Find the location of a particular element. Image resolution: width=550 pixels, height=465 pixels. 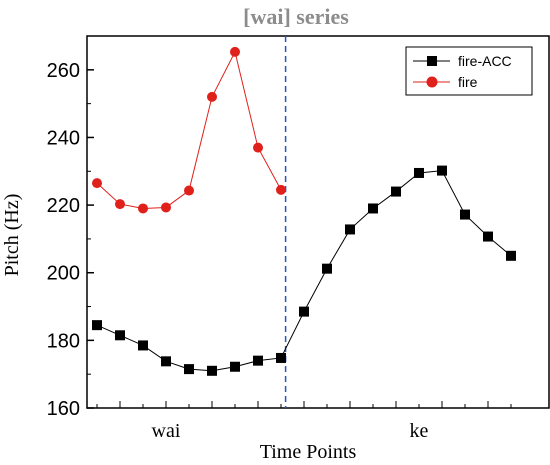

chart-title: [wai] series is located at coordinates (296, 16).